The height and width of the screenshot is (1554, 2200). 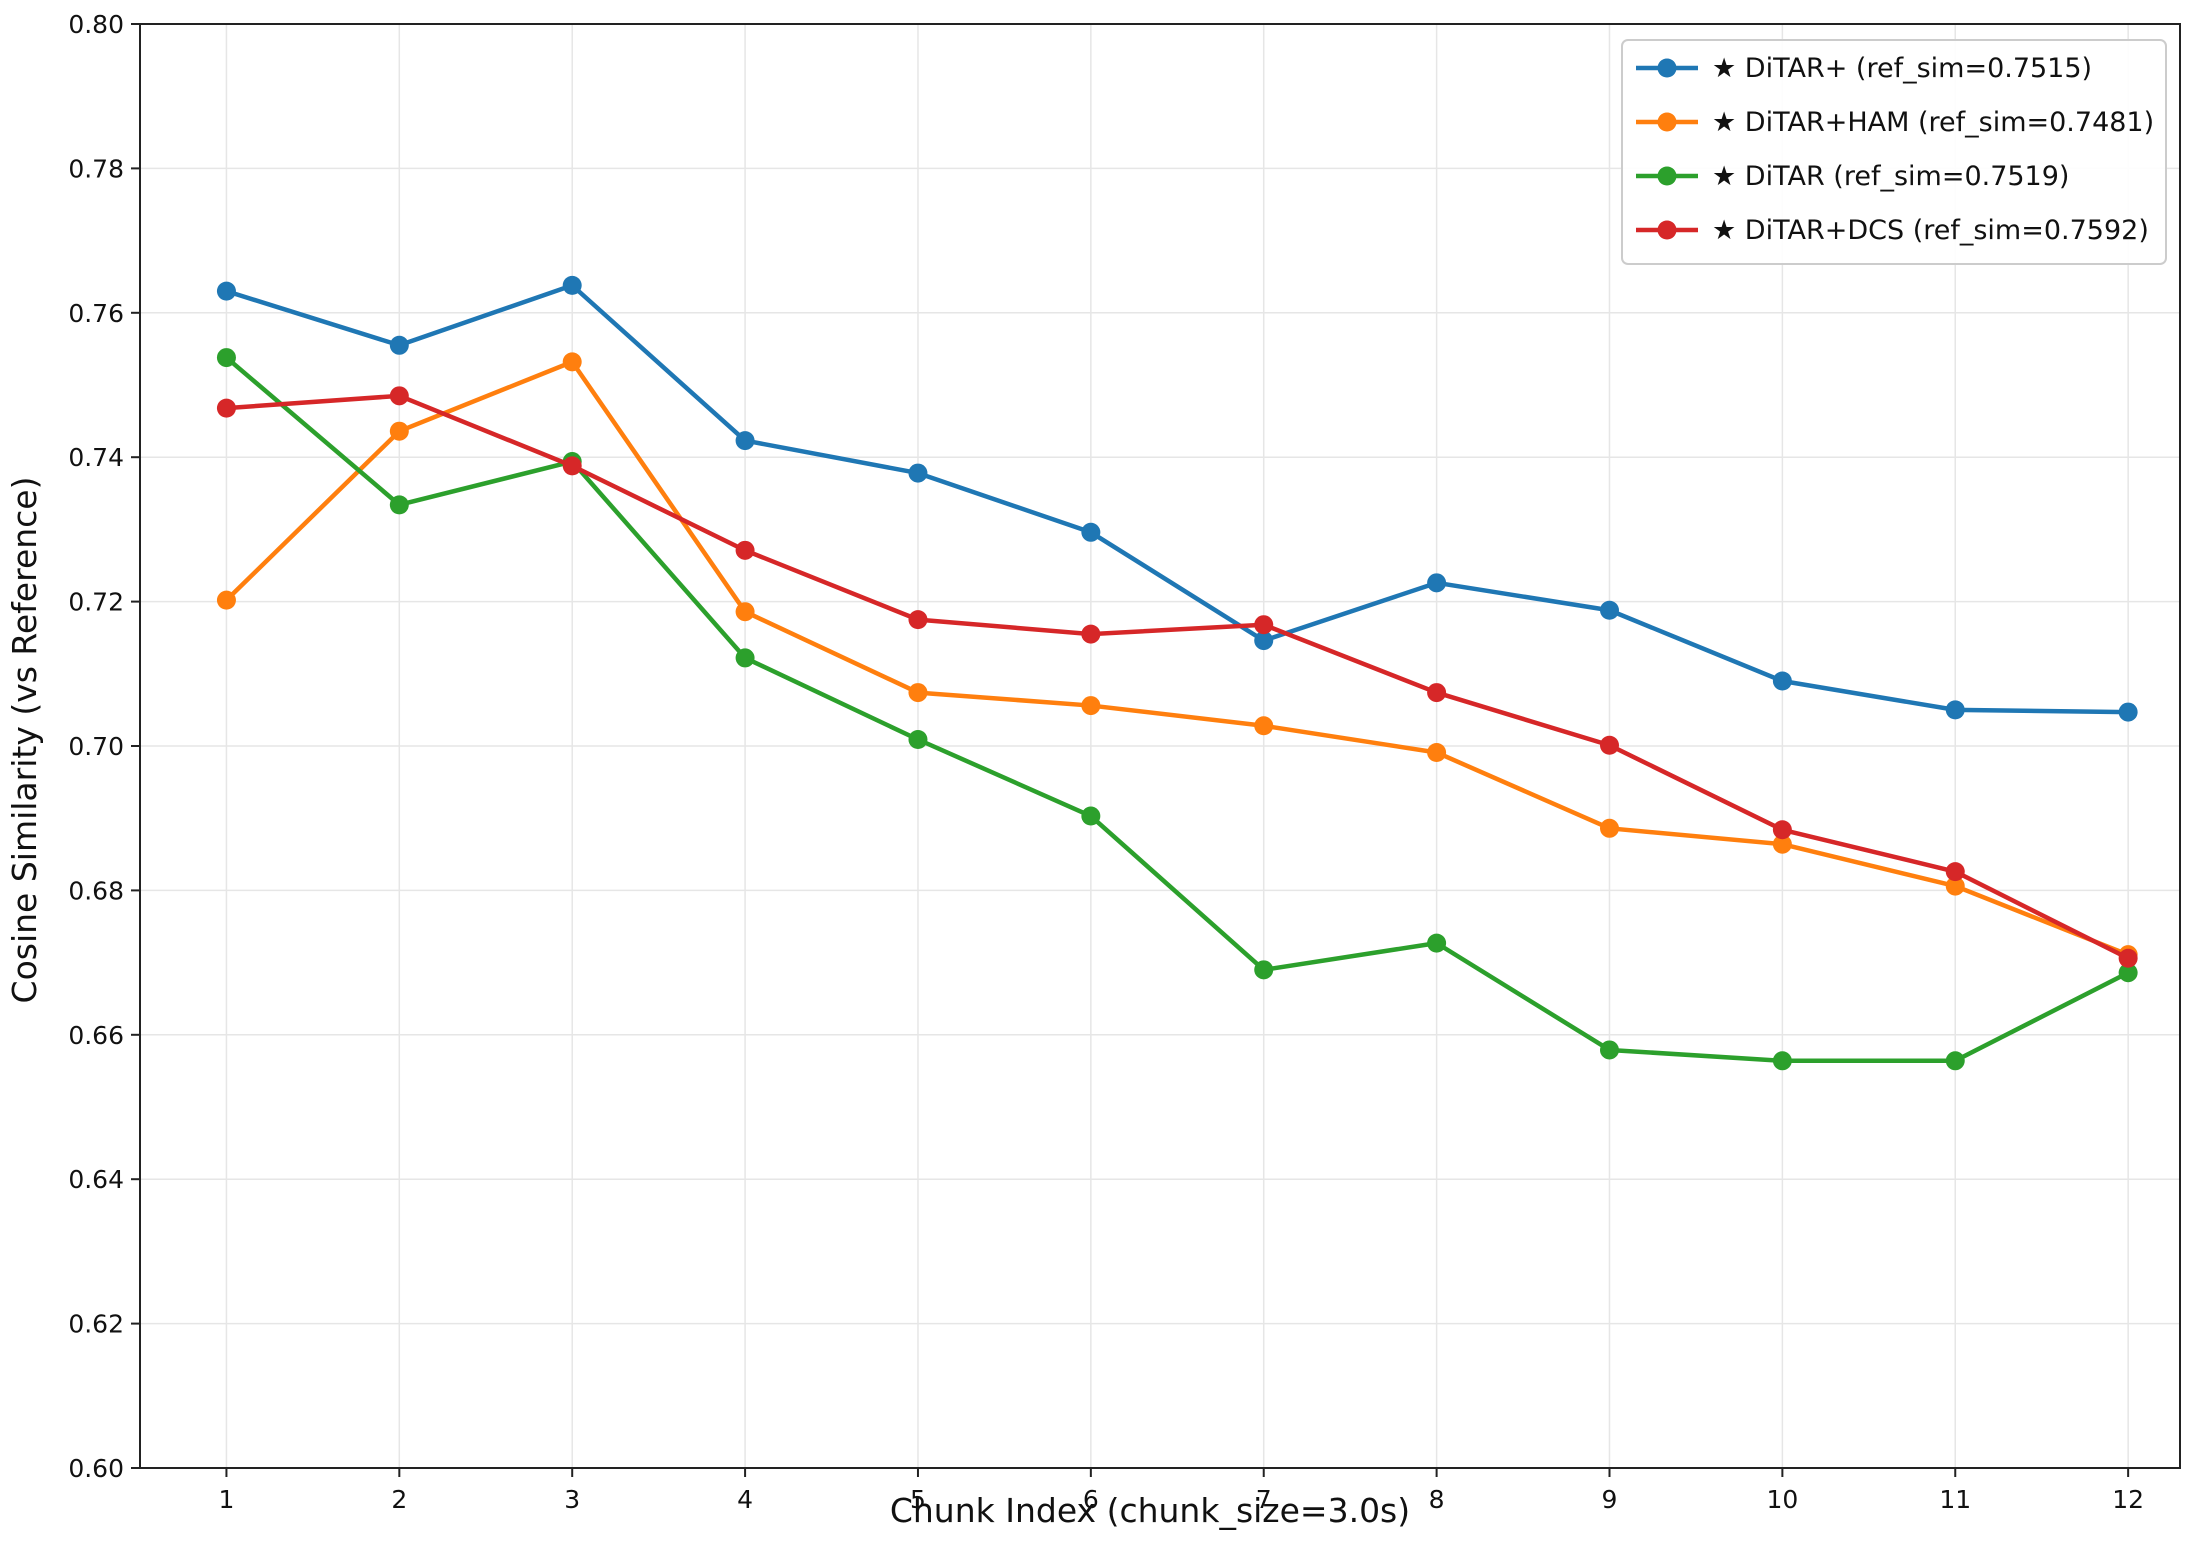 What do you see at coordinates (399, 1499) in the screenshot?
I see `x-tick-label: 2` at bounding box center [399, 1499].